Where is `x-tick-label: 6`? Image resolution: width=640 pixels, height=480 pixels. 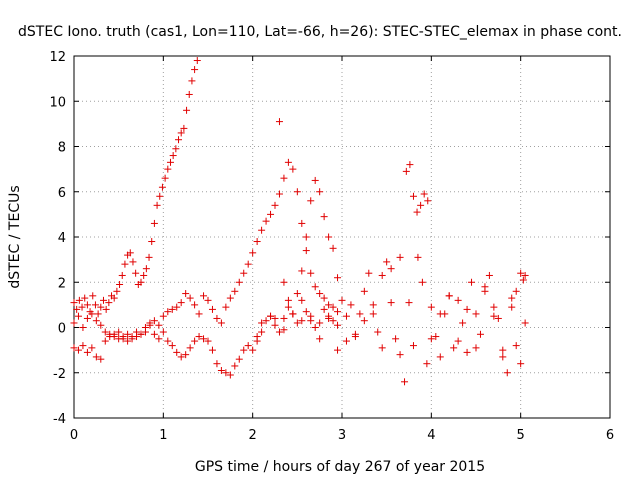 x-tick-label: 6 is located at coordinates (610, 435).